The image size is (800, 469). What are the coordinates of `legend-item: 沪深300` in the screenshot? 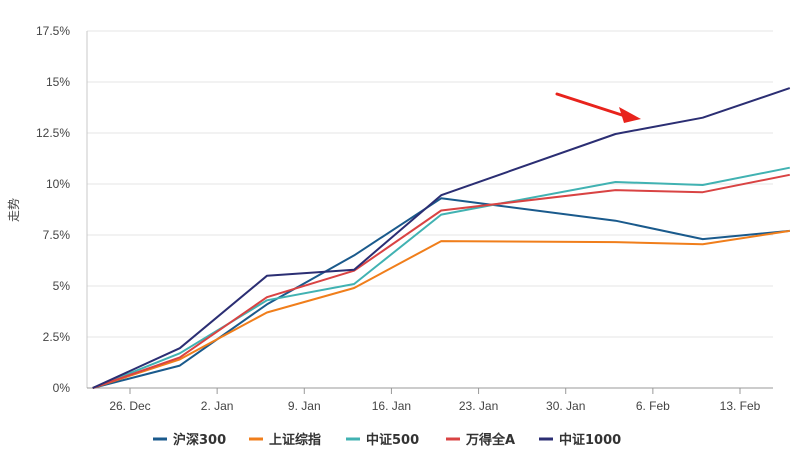 It's located at (189, 440).